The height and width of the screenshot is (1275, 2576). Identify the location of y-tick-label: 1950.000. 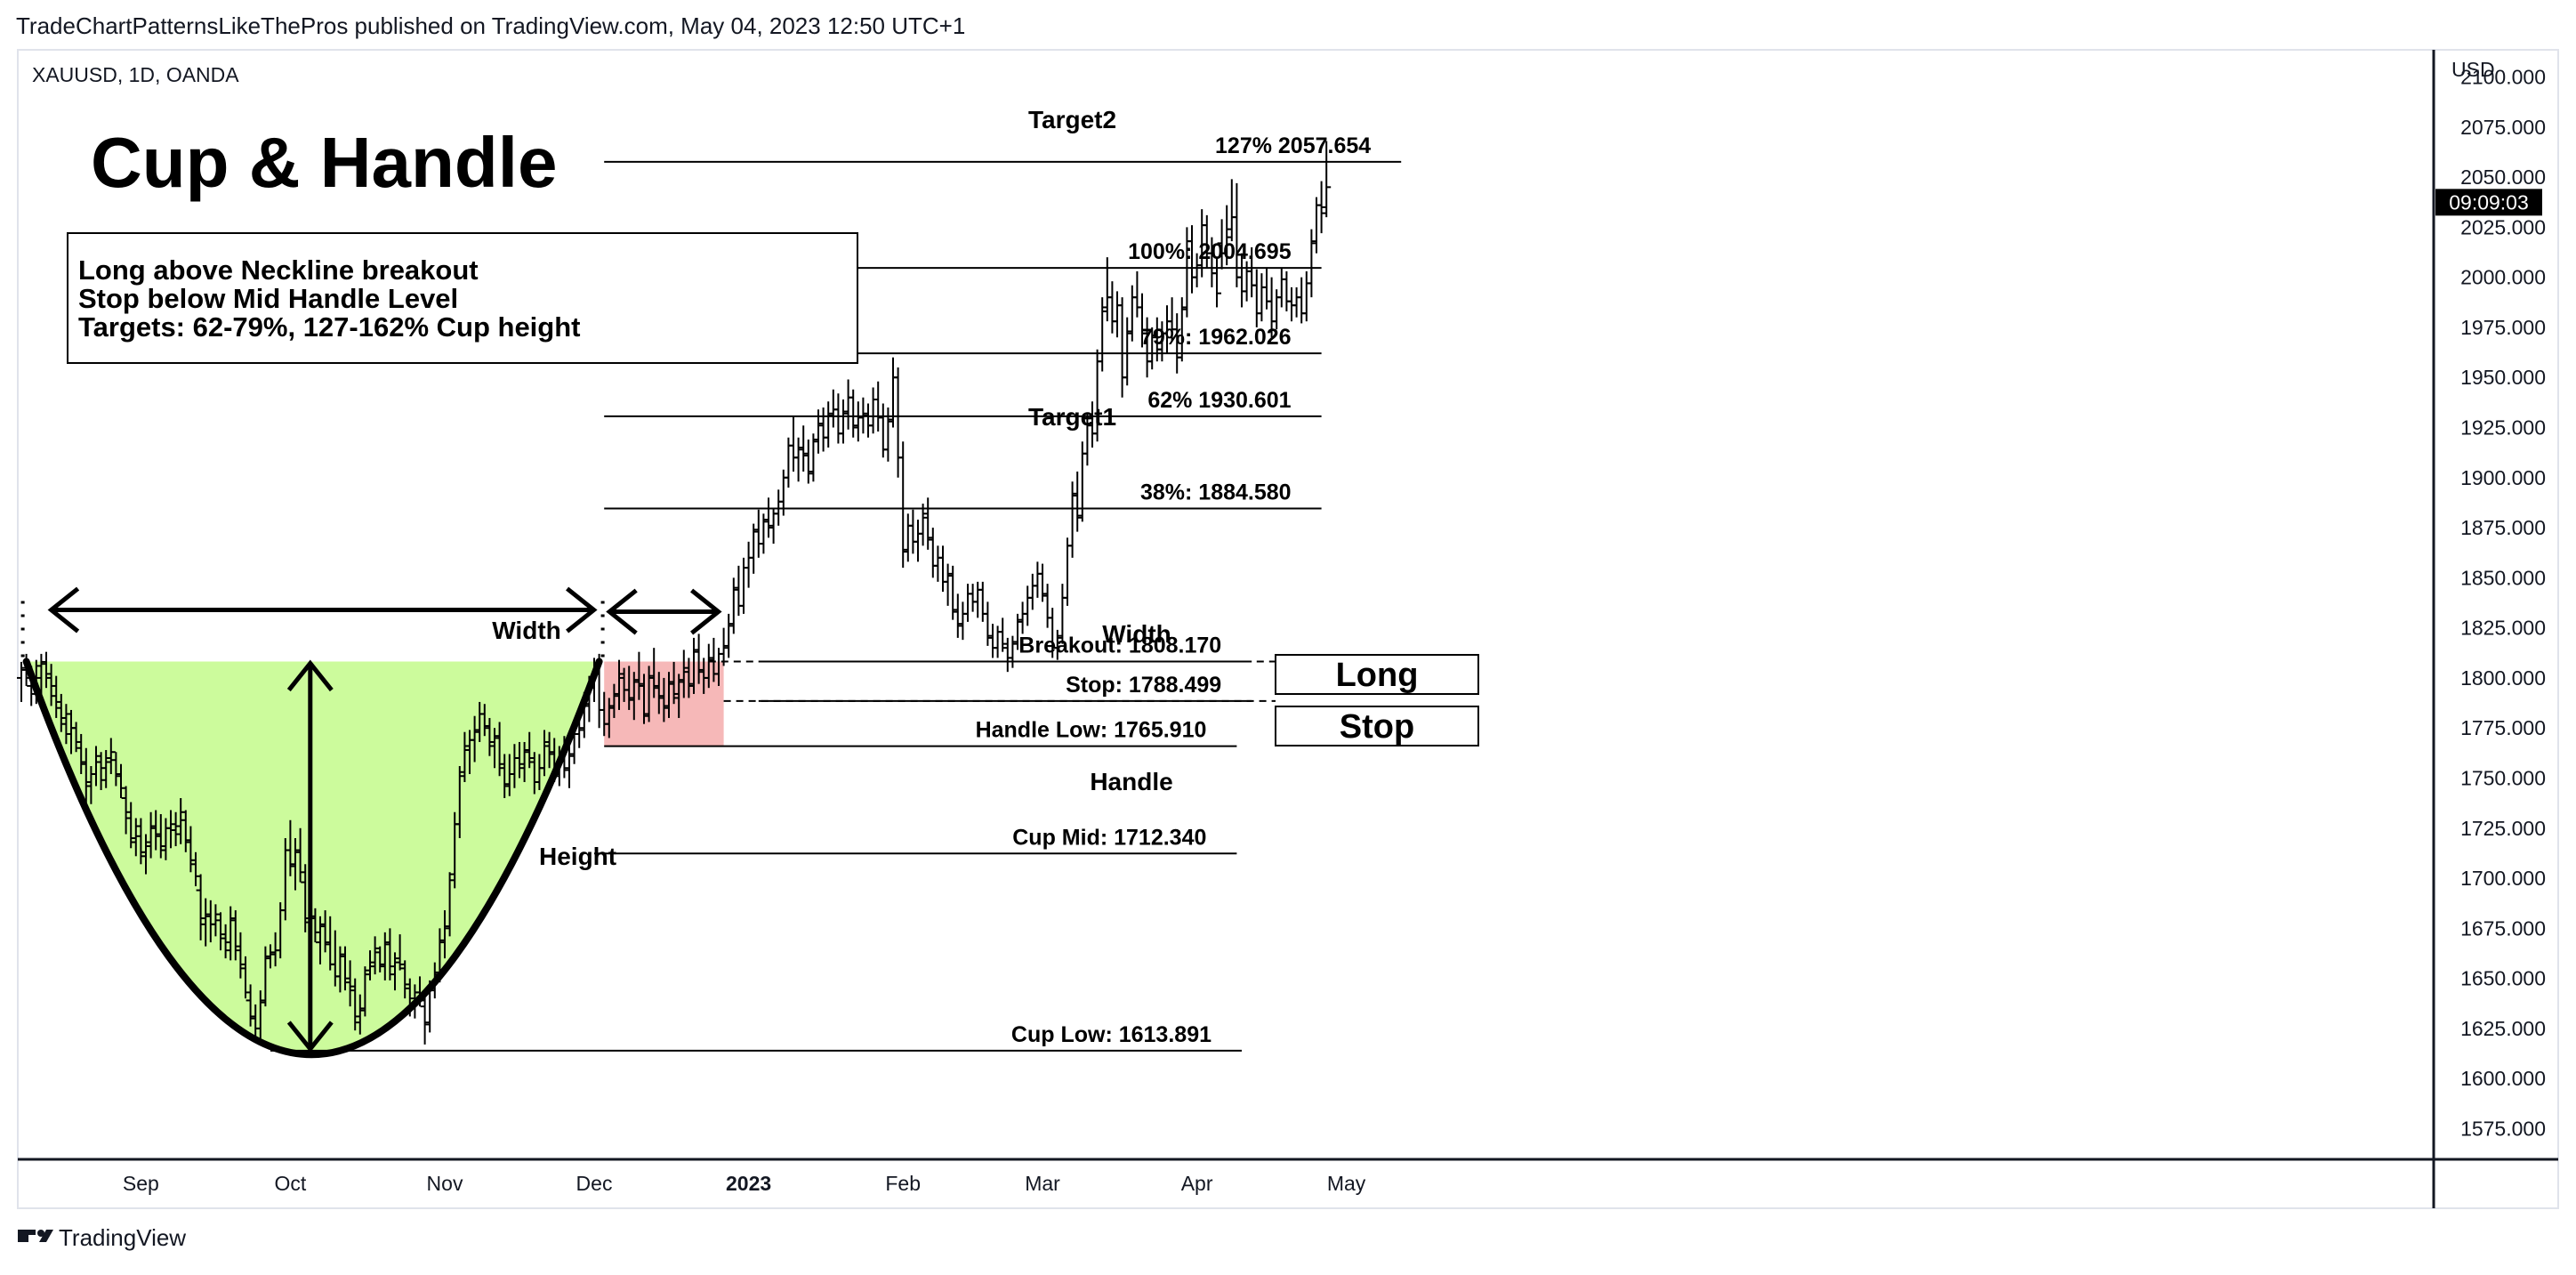
(2503, 377).